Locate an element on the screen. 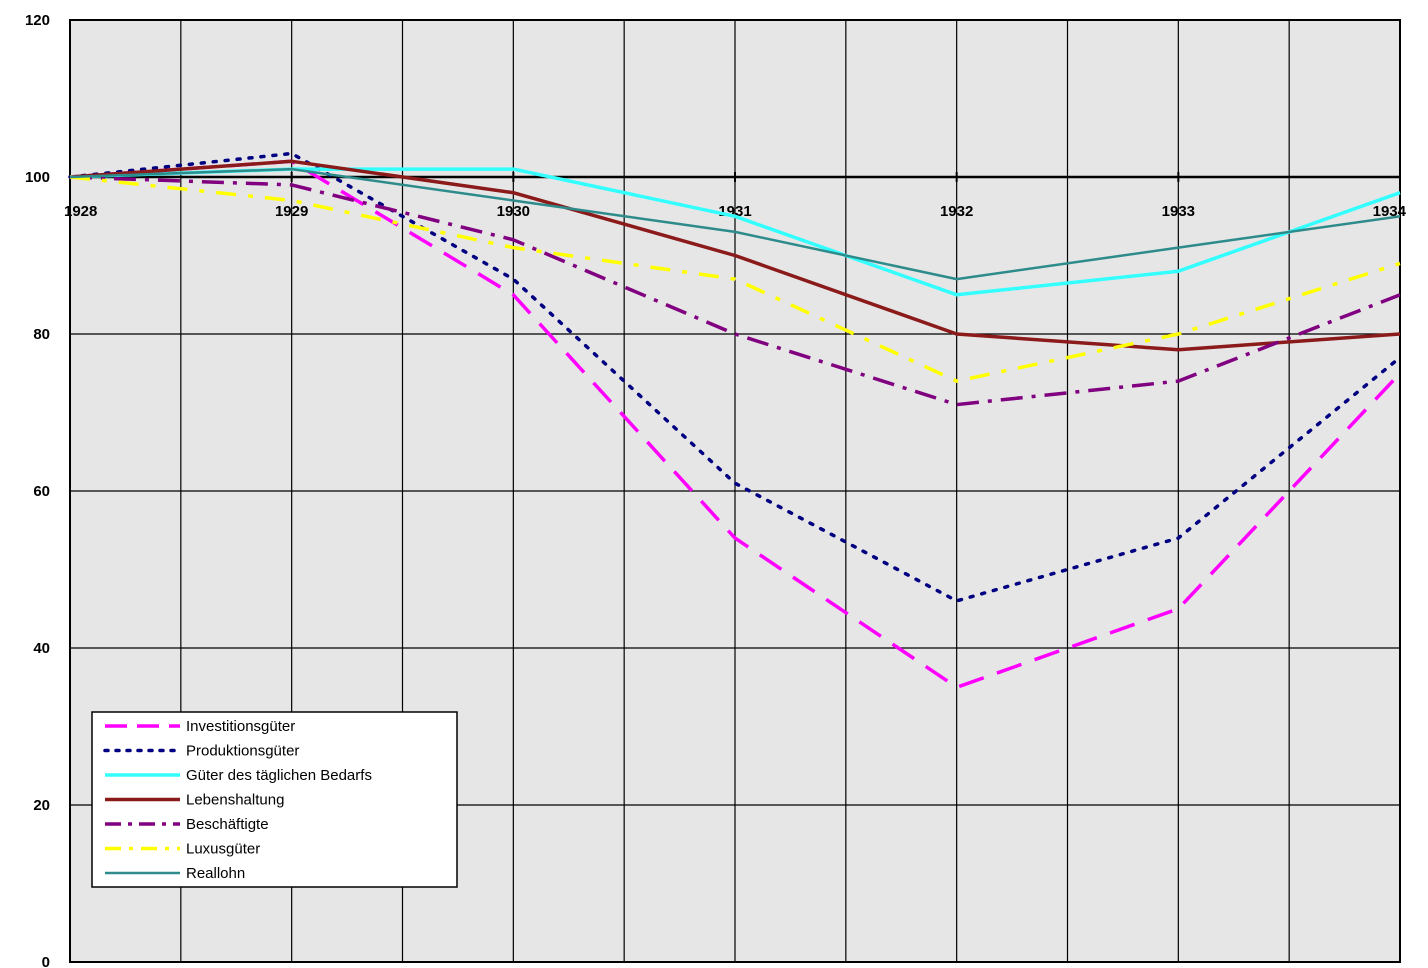 This screenshot has width=1428, height=968. x-axis-baseline is located at coordinates (735, 177).